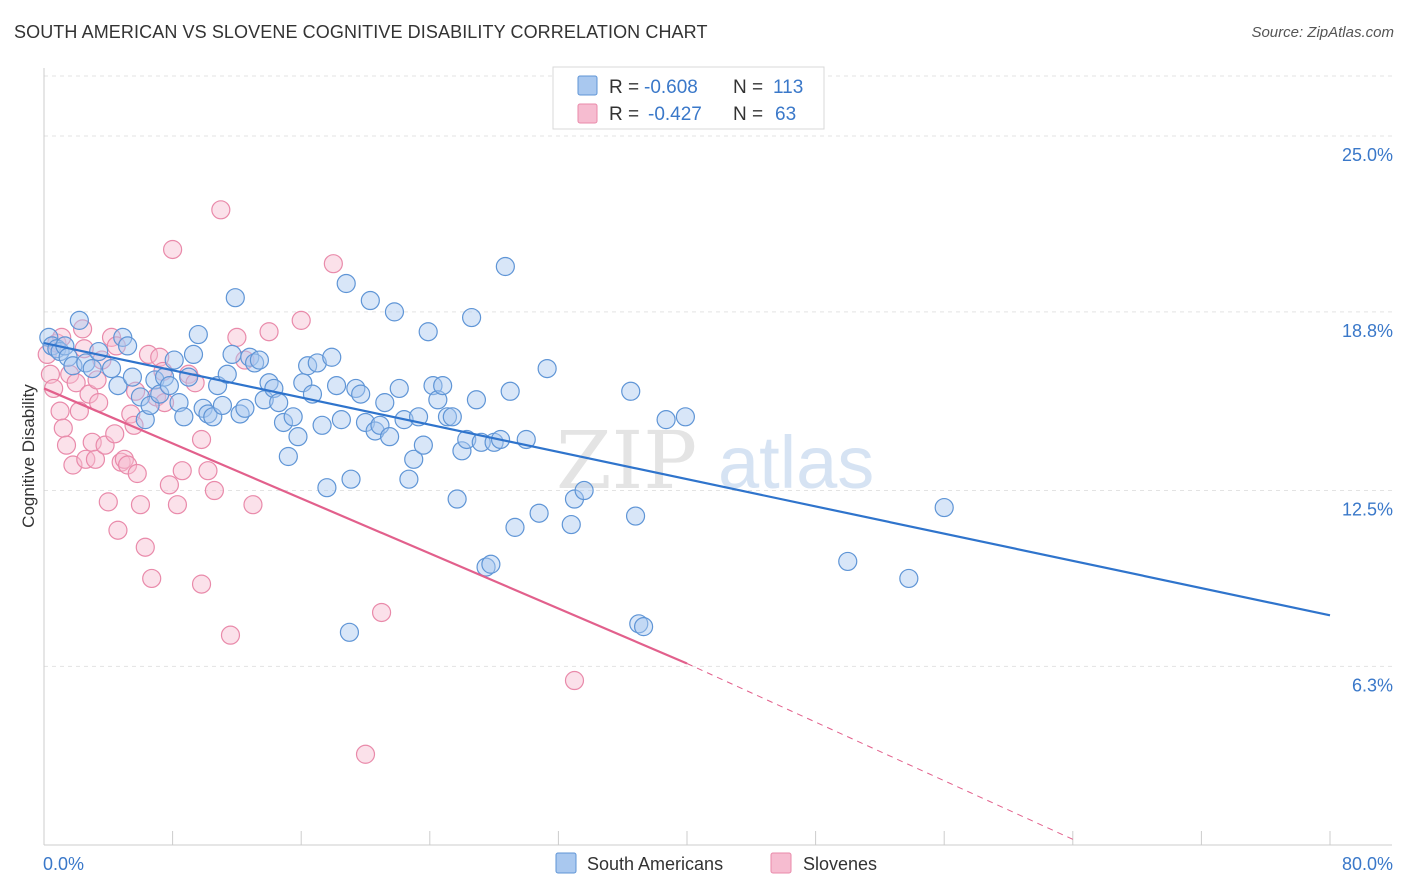 The width and height of the screenshot is (1406, 892). What do you see at coordinates (840, 864) in the screenshot?
I see `legend-label-slovenes: Slovenes` at bounding box center [840, 864].